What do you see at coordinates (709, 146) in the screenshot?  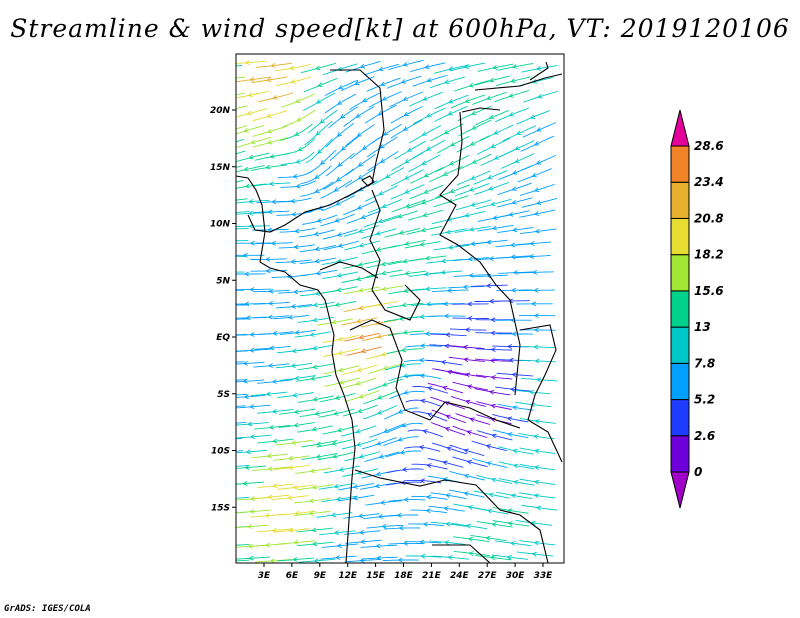 I see `colorbar-label: 28.6` at bounding box center [709, 146].